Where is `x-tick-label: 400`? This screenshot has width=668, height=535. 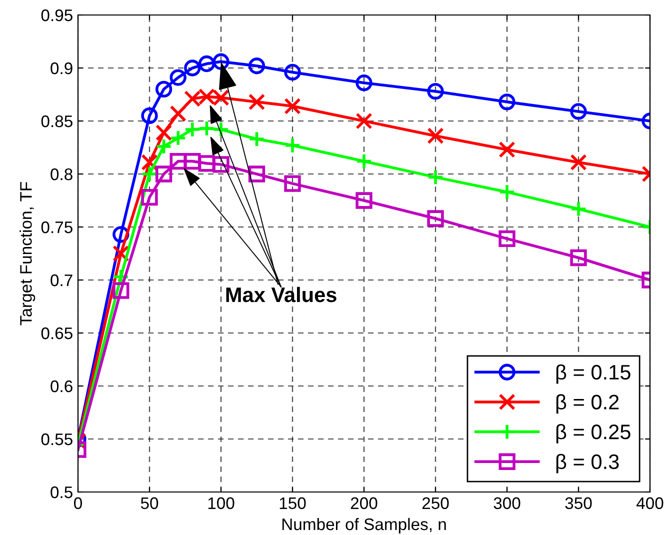 x-tick-label: 400 is located at coordinates (650, 503).